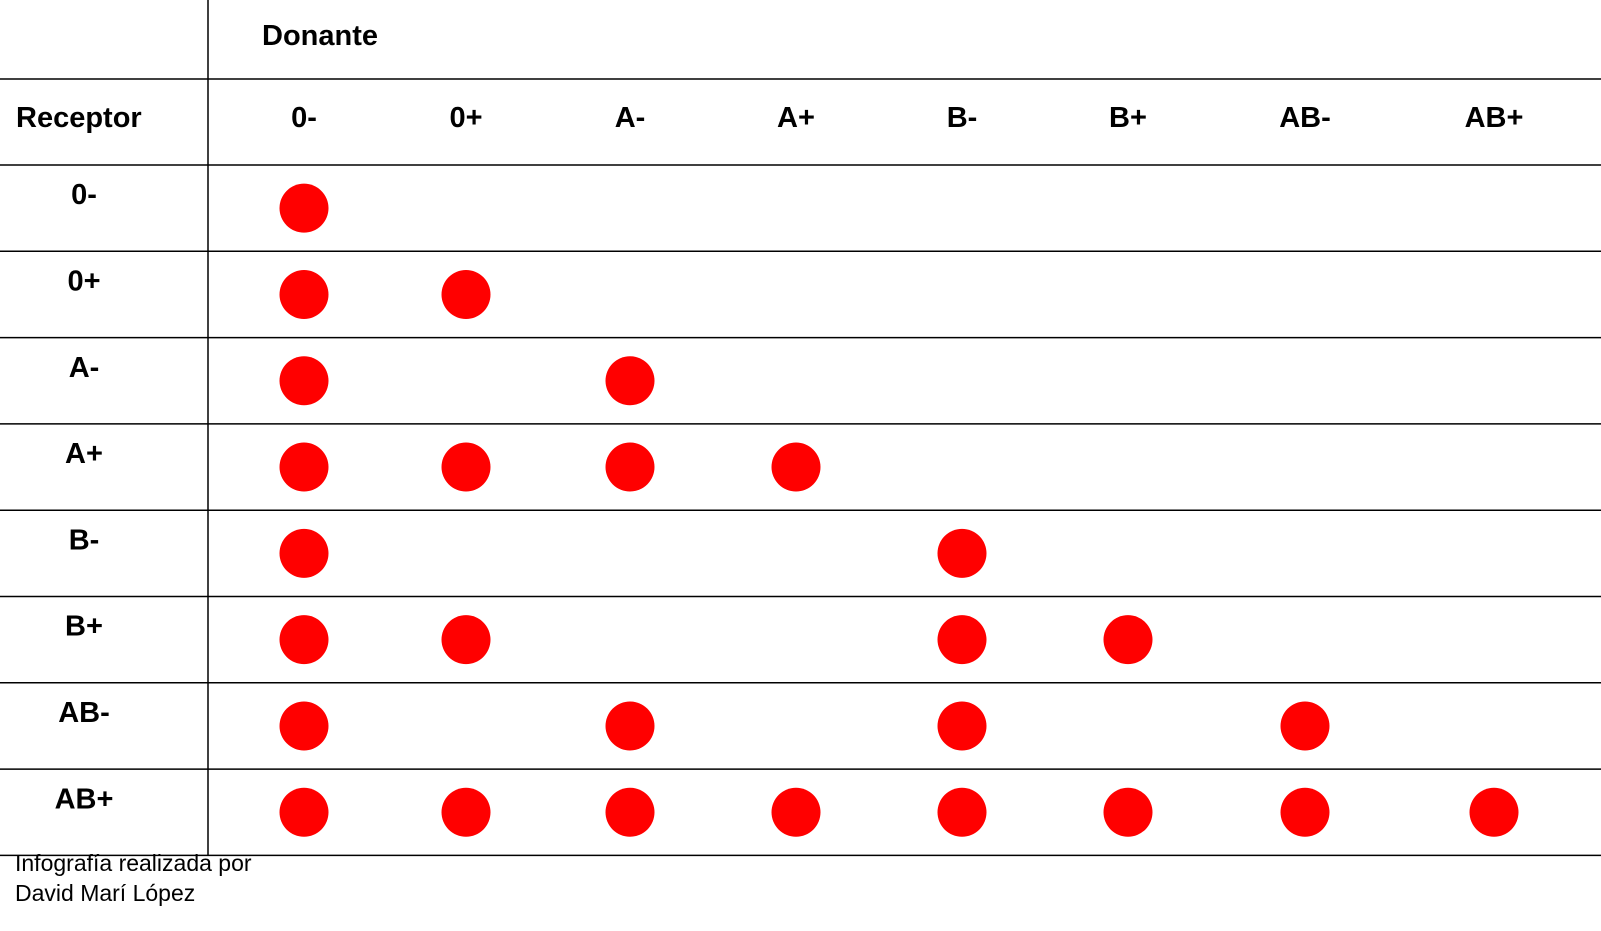  What do you see at coordinates (84, 799) in the screenshot?
I see `receptor-label: AB+` at bounding box center [84, 799].